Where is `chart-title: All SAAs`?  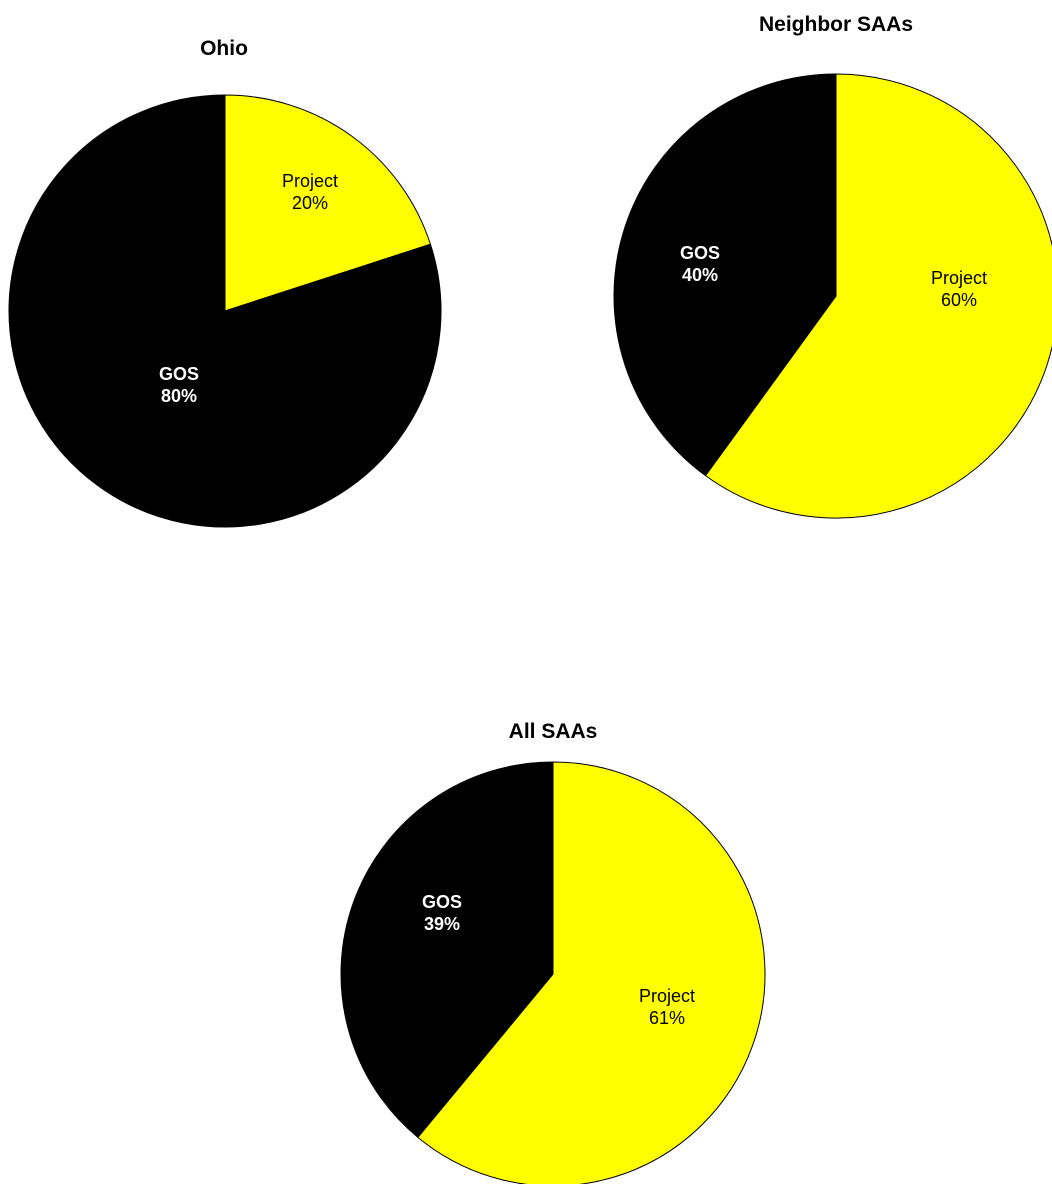
chart-title: All SAAs is located at coordinates (553, 731).